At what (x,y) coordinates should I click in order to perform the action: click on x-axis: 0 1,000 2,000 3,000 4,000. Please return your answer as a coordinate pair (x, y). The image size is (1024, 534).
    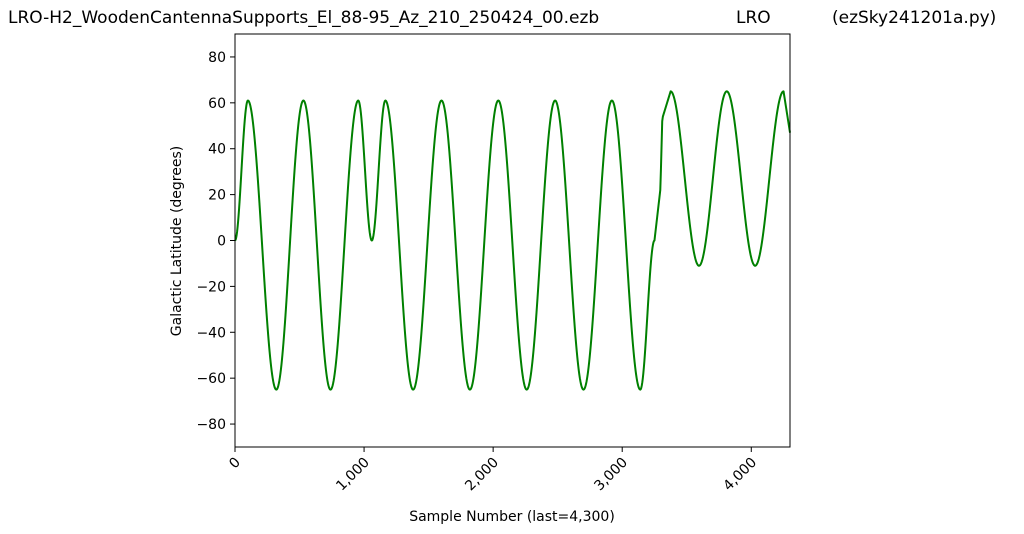
    Looking at the image, I should click on (493, 470).